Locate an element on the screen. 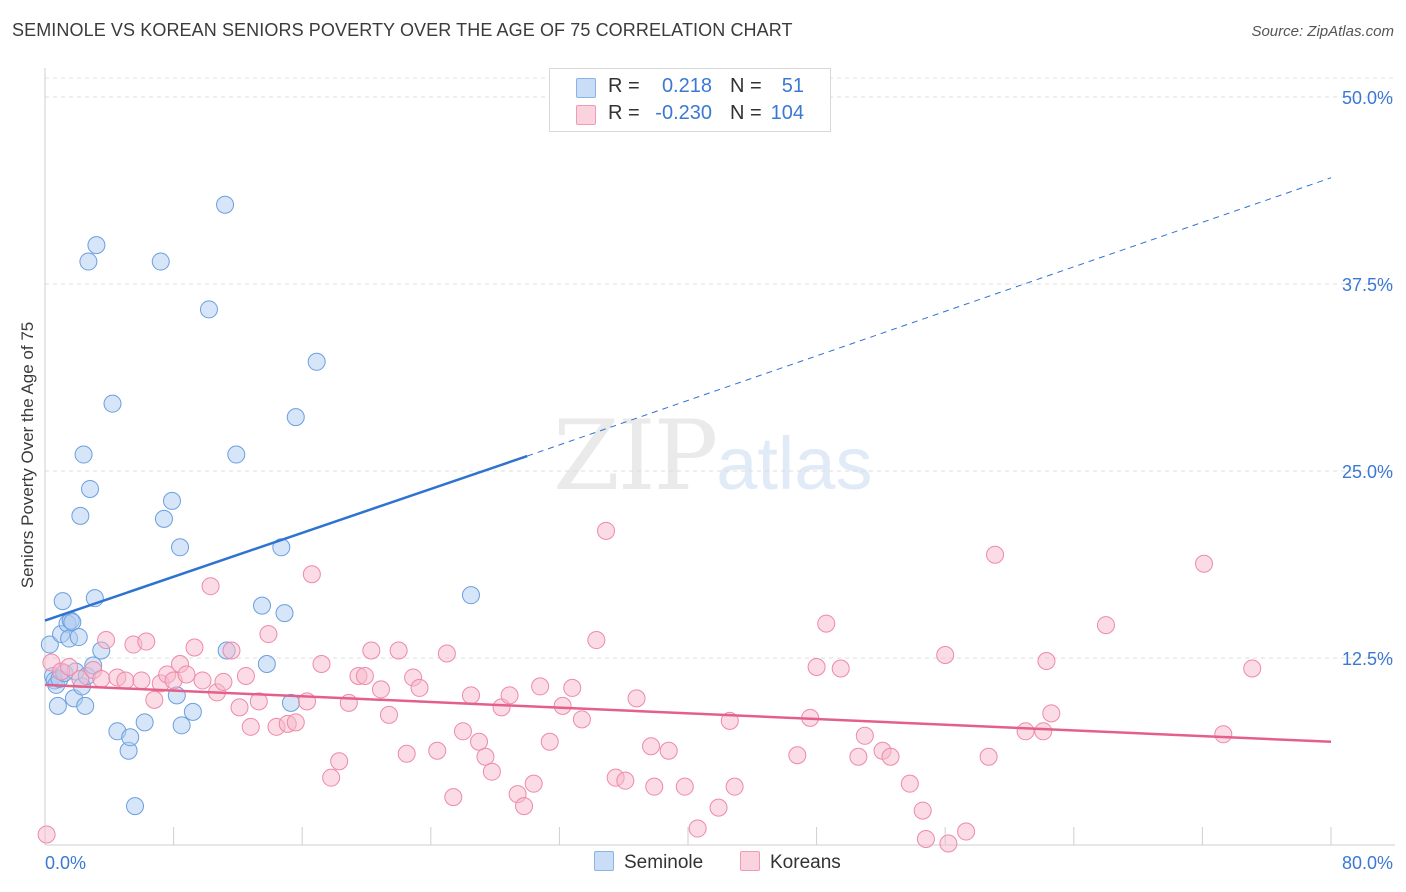 The width and height of the screenshot is (1406, 892). legend-item-seminole: Seminole is located at coordinates (648, 862).